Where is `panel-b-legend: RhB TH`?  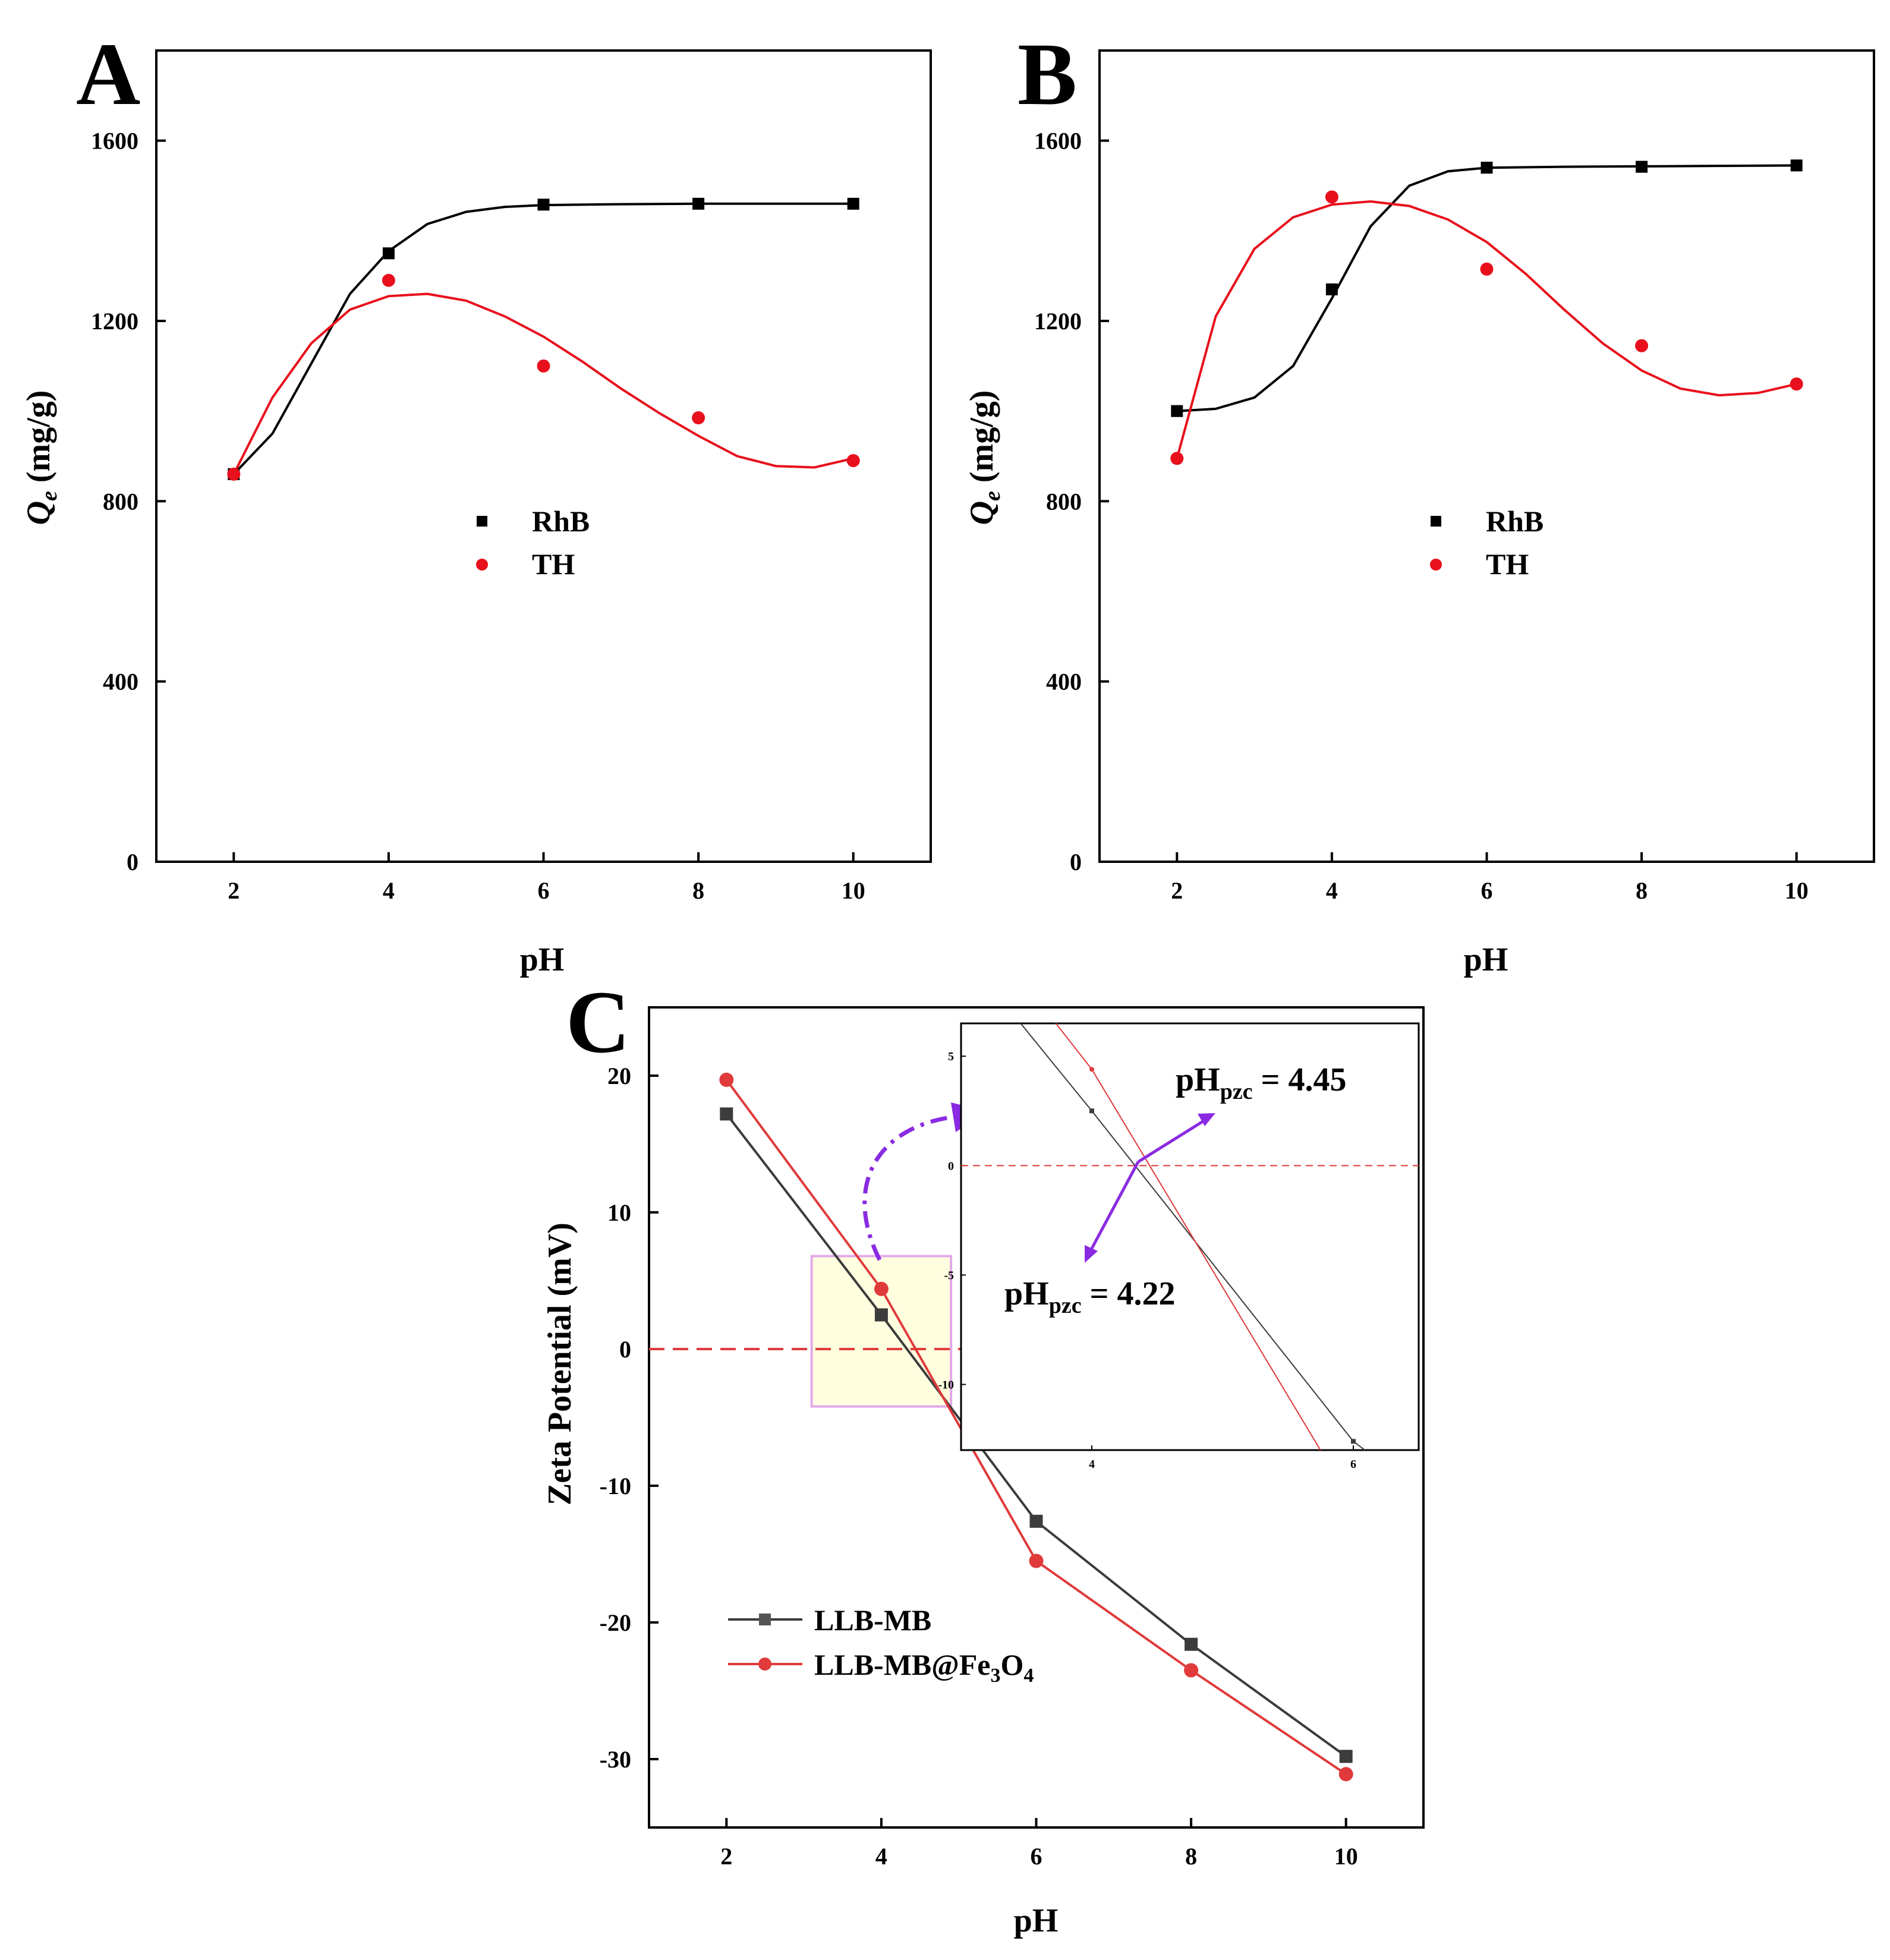 panel-b-legend: RhB TH is located at coordinates (1487, 543).